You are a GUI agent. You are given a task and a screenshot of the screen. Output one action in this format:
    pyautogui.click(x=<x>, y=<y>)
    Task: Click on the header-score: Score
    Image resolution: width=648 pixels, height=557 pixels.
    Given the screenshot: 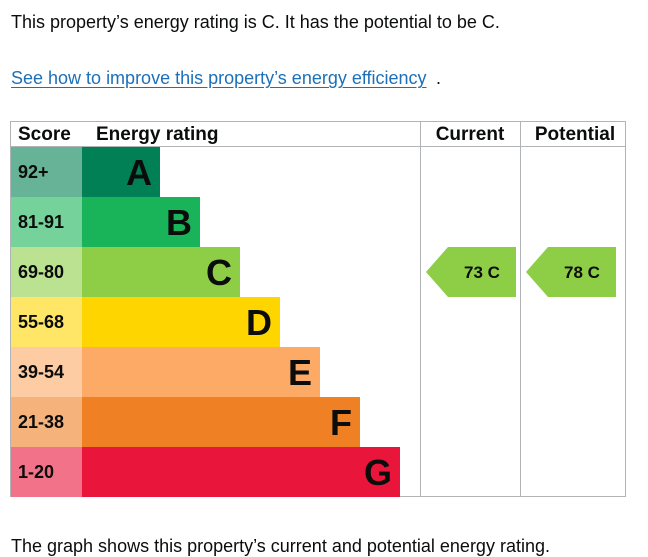 What is the action you would take?
    pyautogui.click(x=44, y=134)
    